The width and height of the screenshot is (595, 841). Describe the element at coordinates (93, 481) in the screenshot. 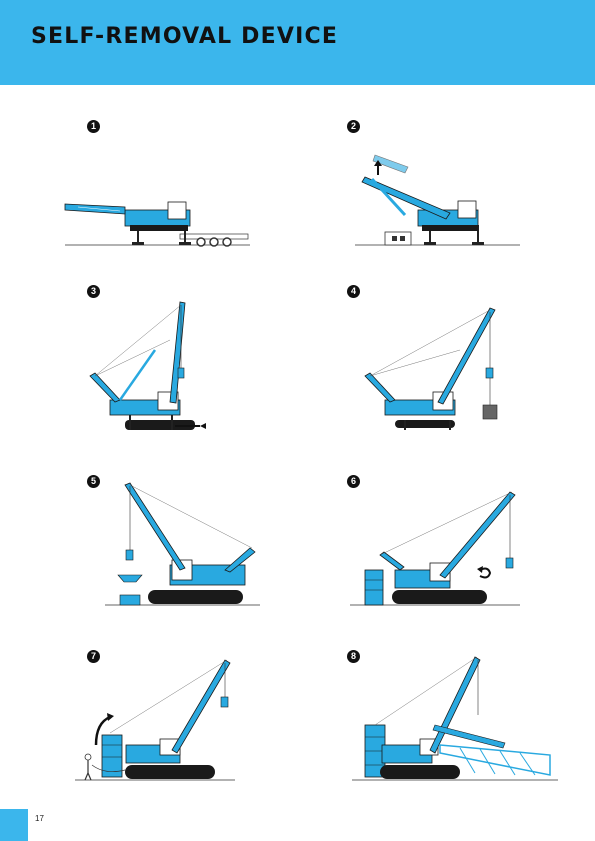

I see `step-number-5: 5` at that location.